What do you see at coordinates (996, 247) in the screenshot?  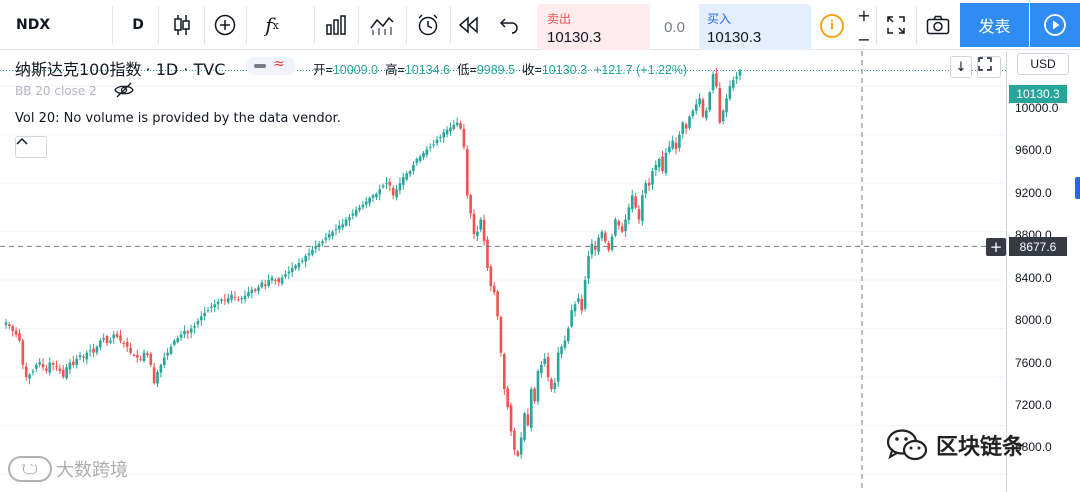 I see `add-plus-icon: +` at bounding box center [996, 247].